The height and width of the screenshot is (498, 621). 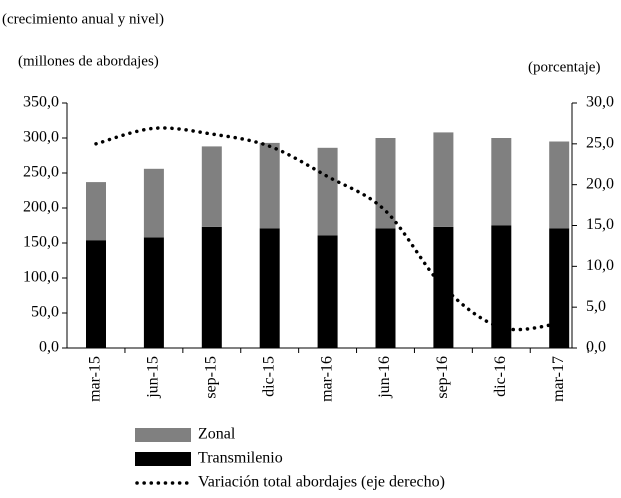 I want to click on y2-axis-label: (porcentaje), so click(x=564, y=67).